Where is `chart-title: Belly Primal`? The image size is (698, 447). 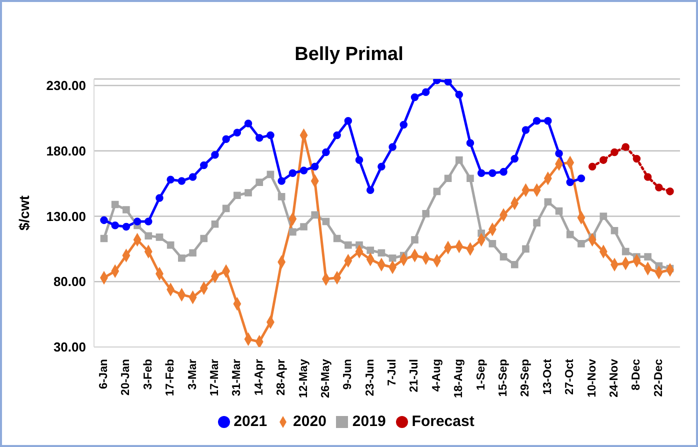 chart-title: Belly Primal is located at coordinates (349, 55).